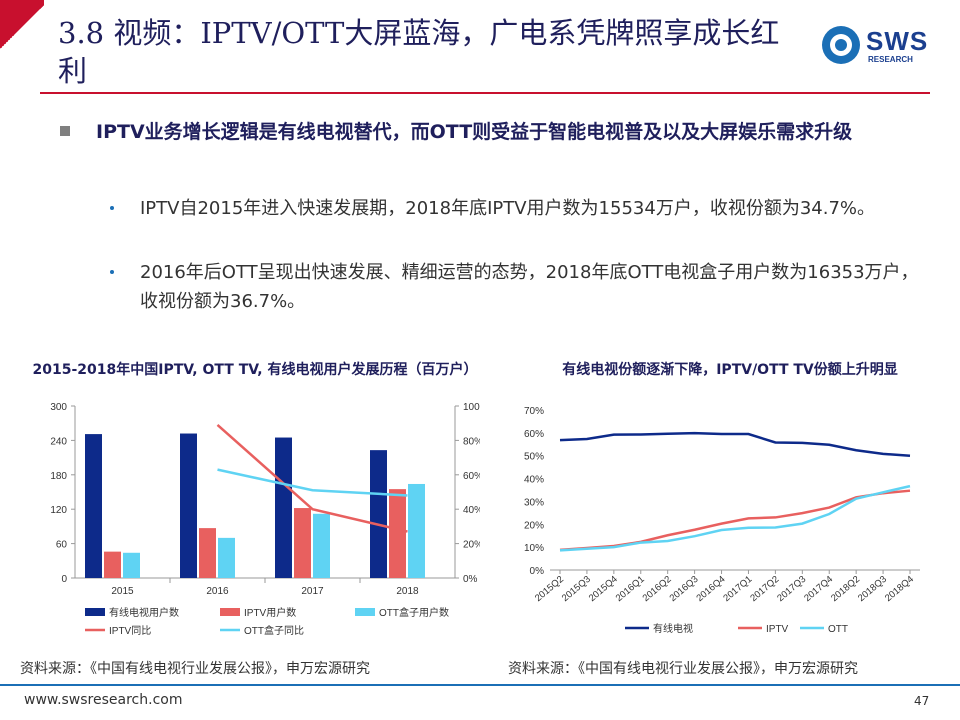 The height and width of the screenshot is (720, 960). I want to click on x-tick-label: 2016Q4, so click(710, 589).